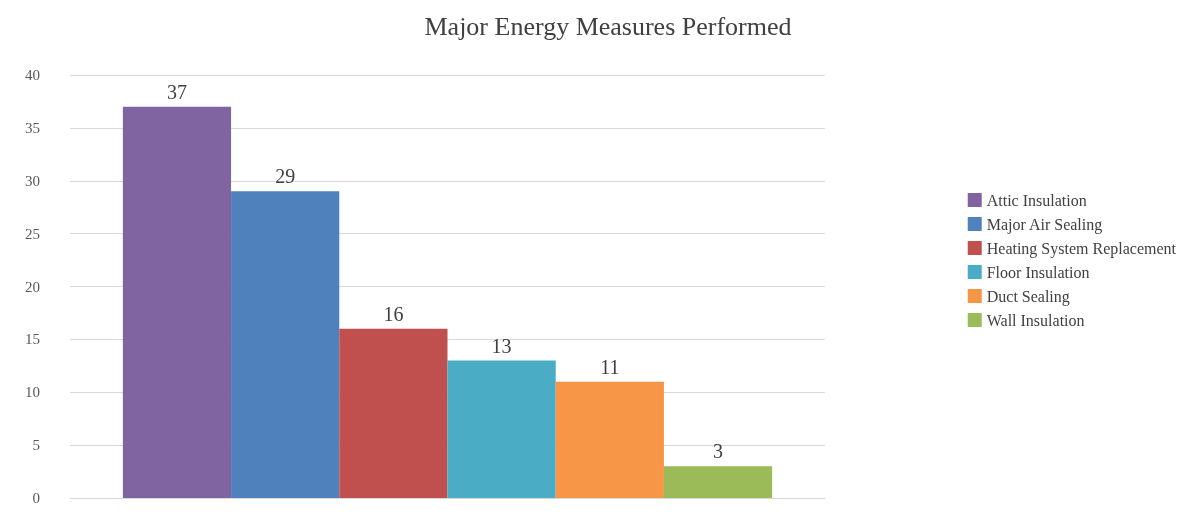 This screenshot has height=520, width=1201. I want to click on y-tick-label: 20, so click(32, 286).